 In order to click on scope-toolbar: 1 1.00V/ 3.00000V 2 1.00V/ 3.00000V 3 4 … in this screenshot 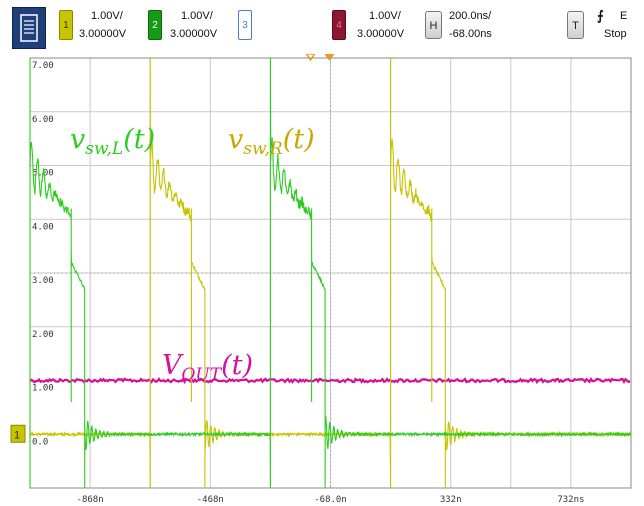, I will do `click(322, 27)`.